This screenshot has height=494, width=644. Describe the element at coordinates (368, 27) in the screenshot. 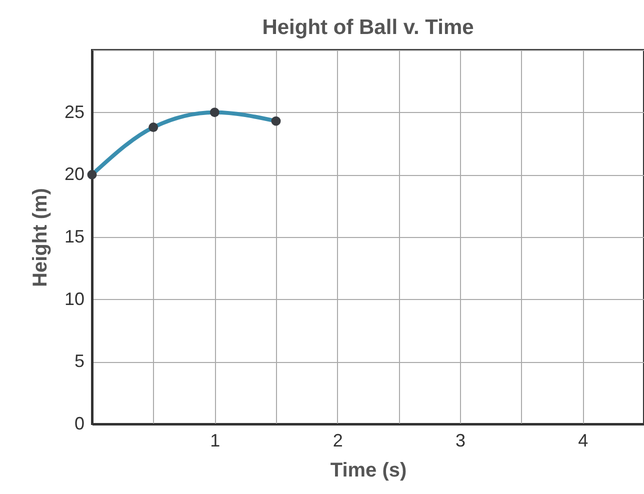

I see `chart-title: Height of Ball v. Time` at that location.